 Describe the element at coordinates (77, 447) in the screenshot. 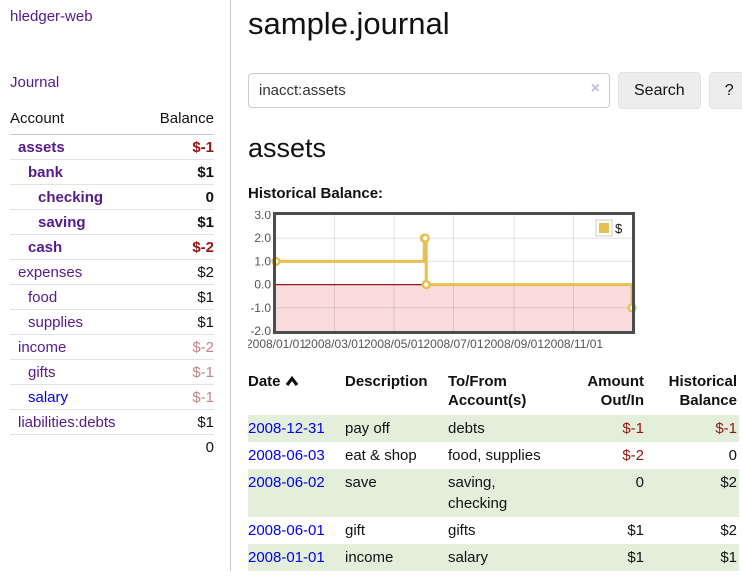

I see `accounts-total-spacer` at that location.